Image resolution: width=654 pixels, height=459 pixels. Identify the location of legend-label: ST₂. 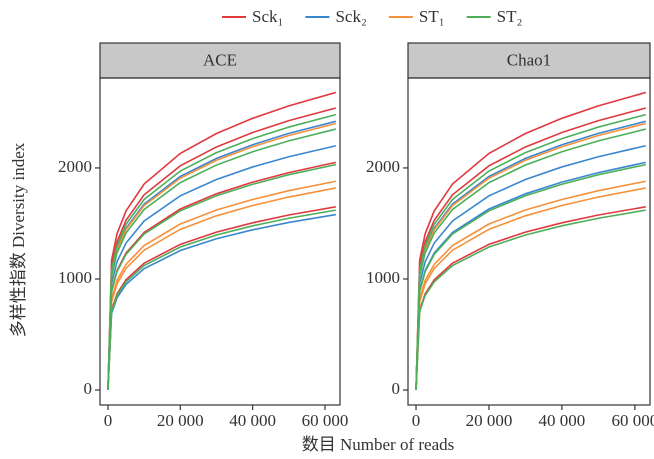
(510, 16).